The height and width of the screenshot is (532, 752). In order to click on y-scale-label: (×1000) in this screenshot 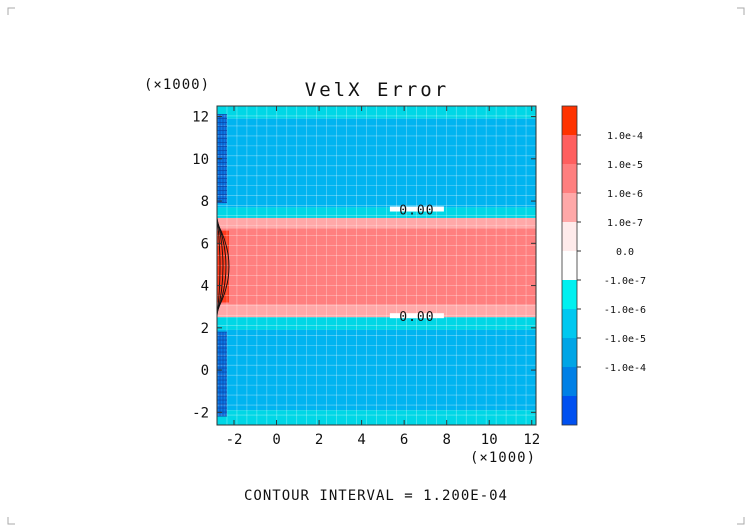, I will do `click(177, 85)`.